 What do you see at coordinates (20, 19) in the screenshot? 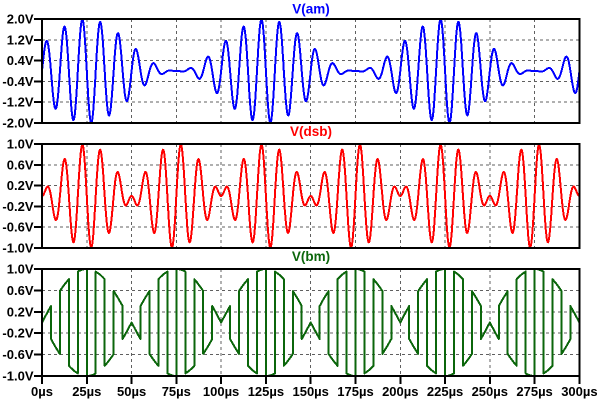
I see `svg-text: 2.0V` at bounding box center [20, 19].